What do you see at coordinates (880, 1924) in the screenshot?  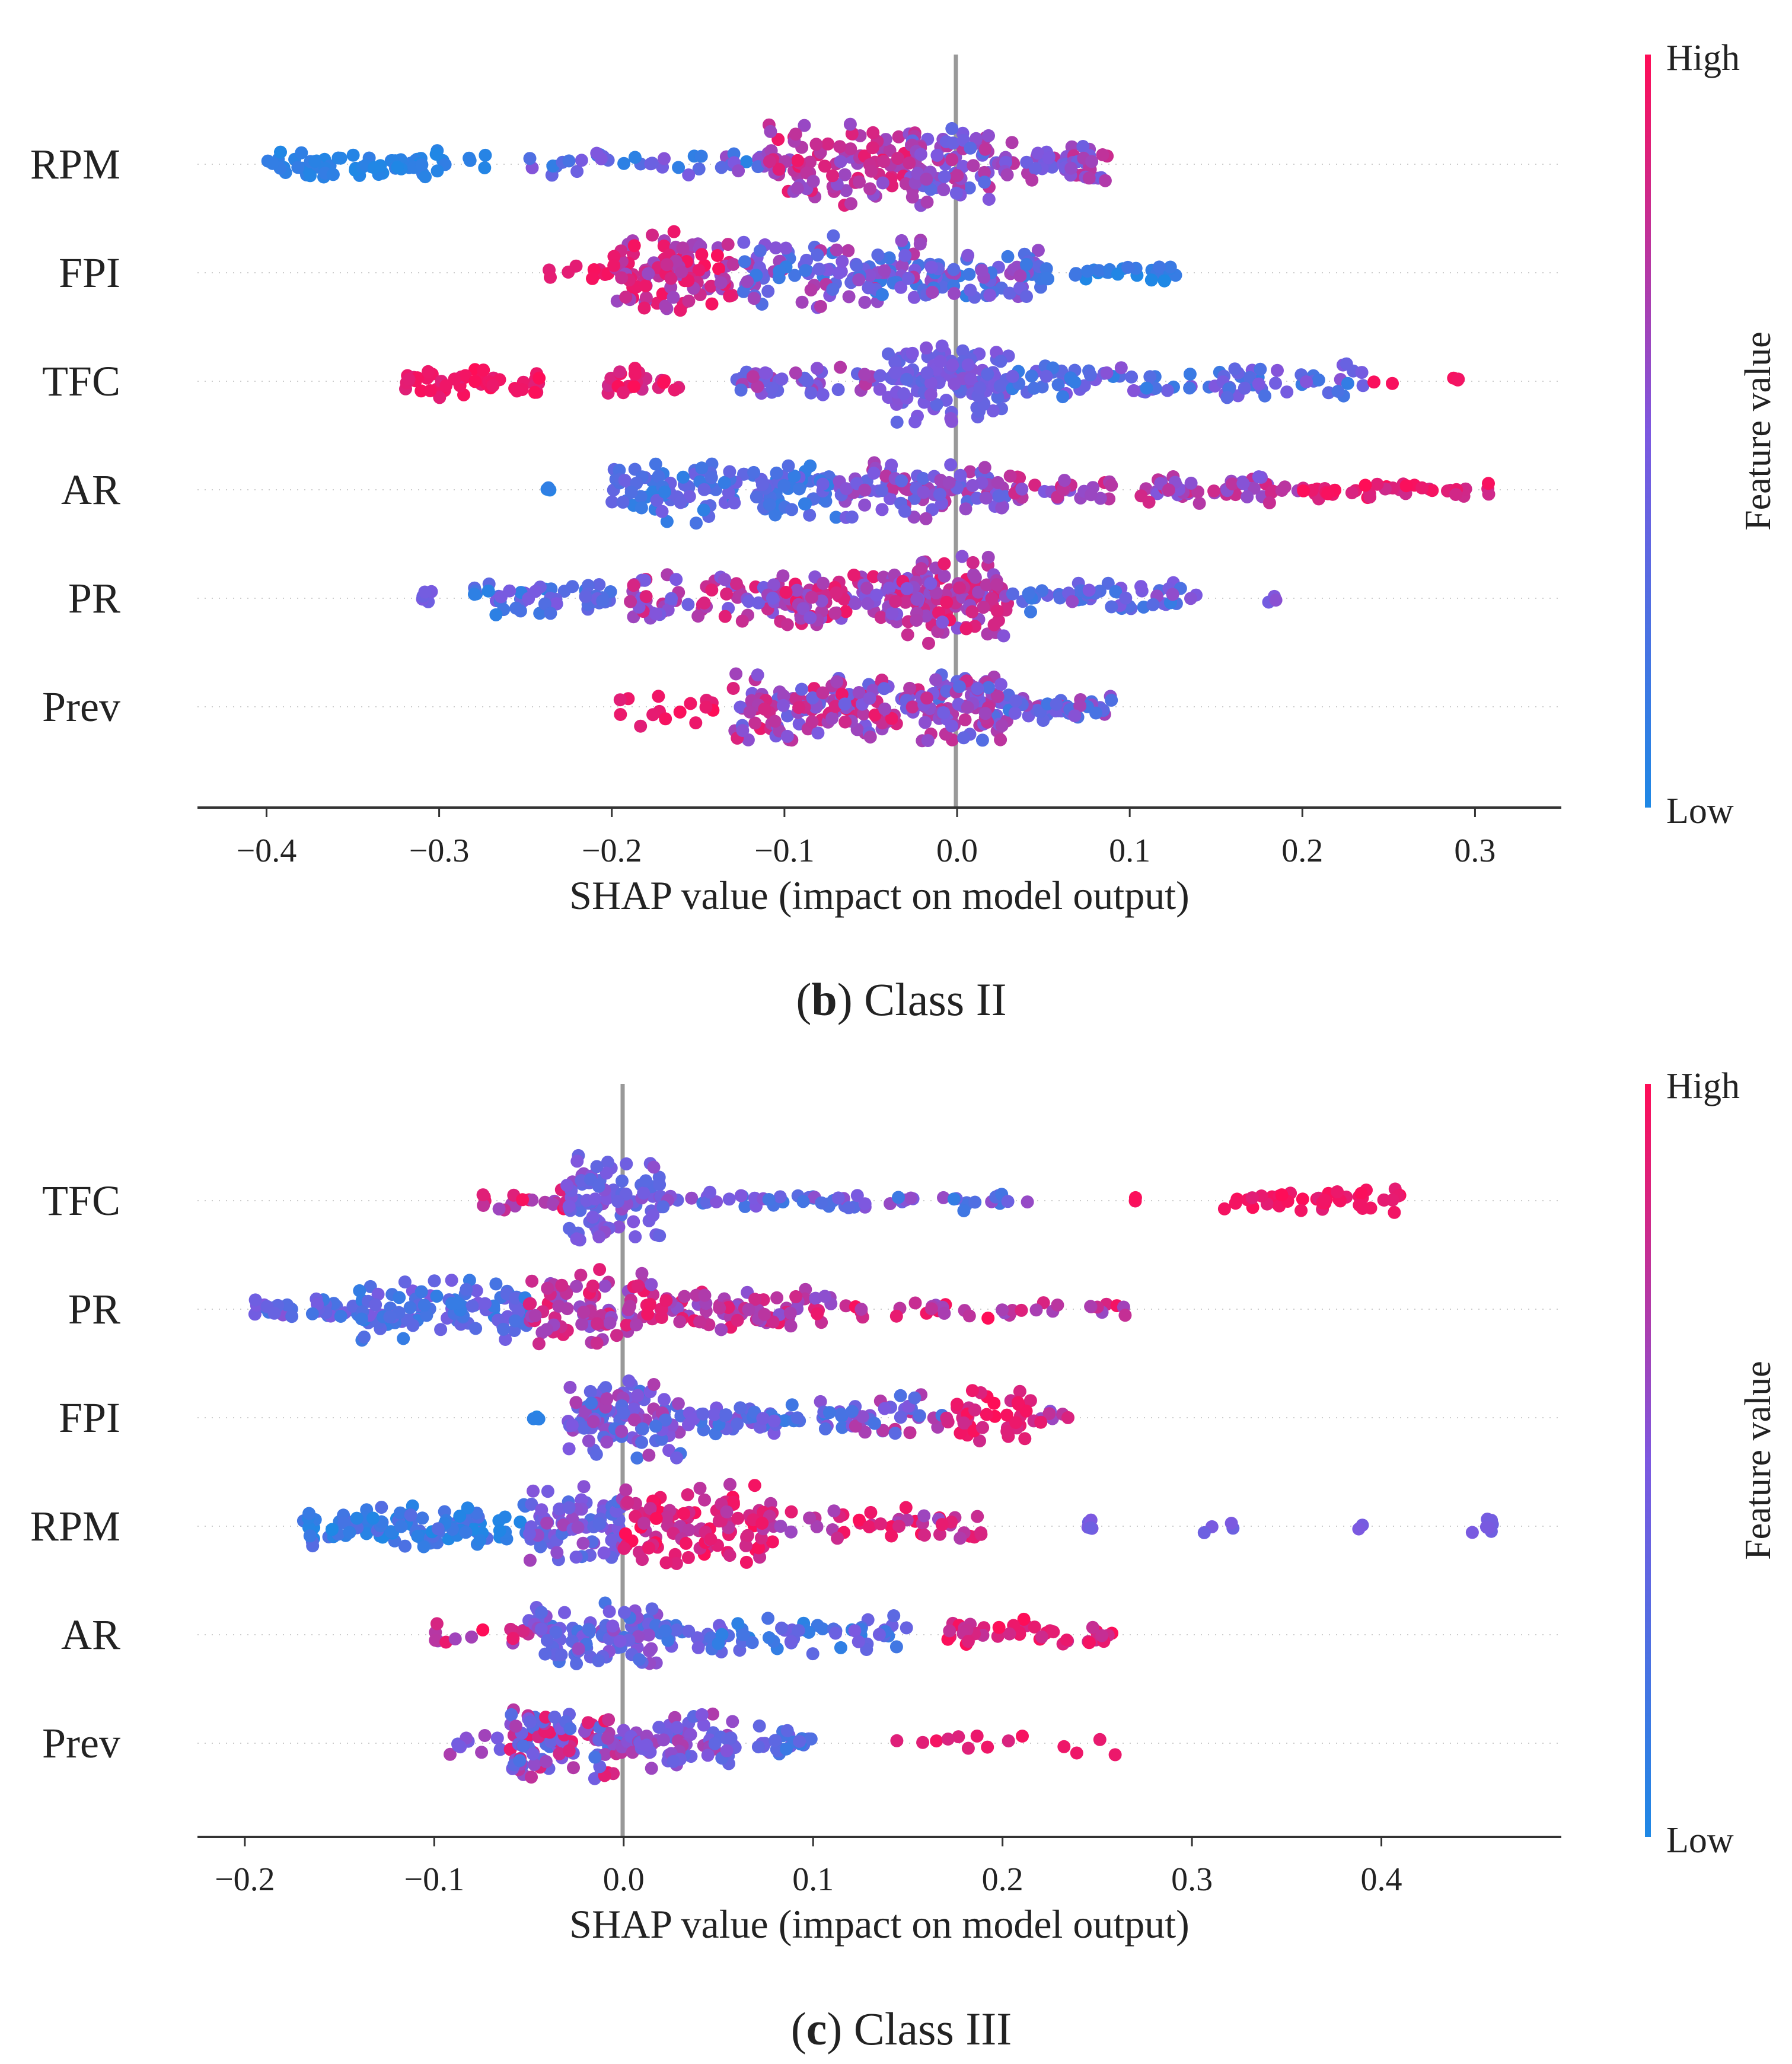 I see `x-axis-label: SHAP value (impact on model output)` at bounding box center [880, 1924].